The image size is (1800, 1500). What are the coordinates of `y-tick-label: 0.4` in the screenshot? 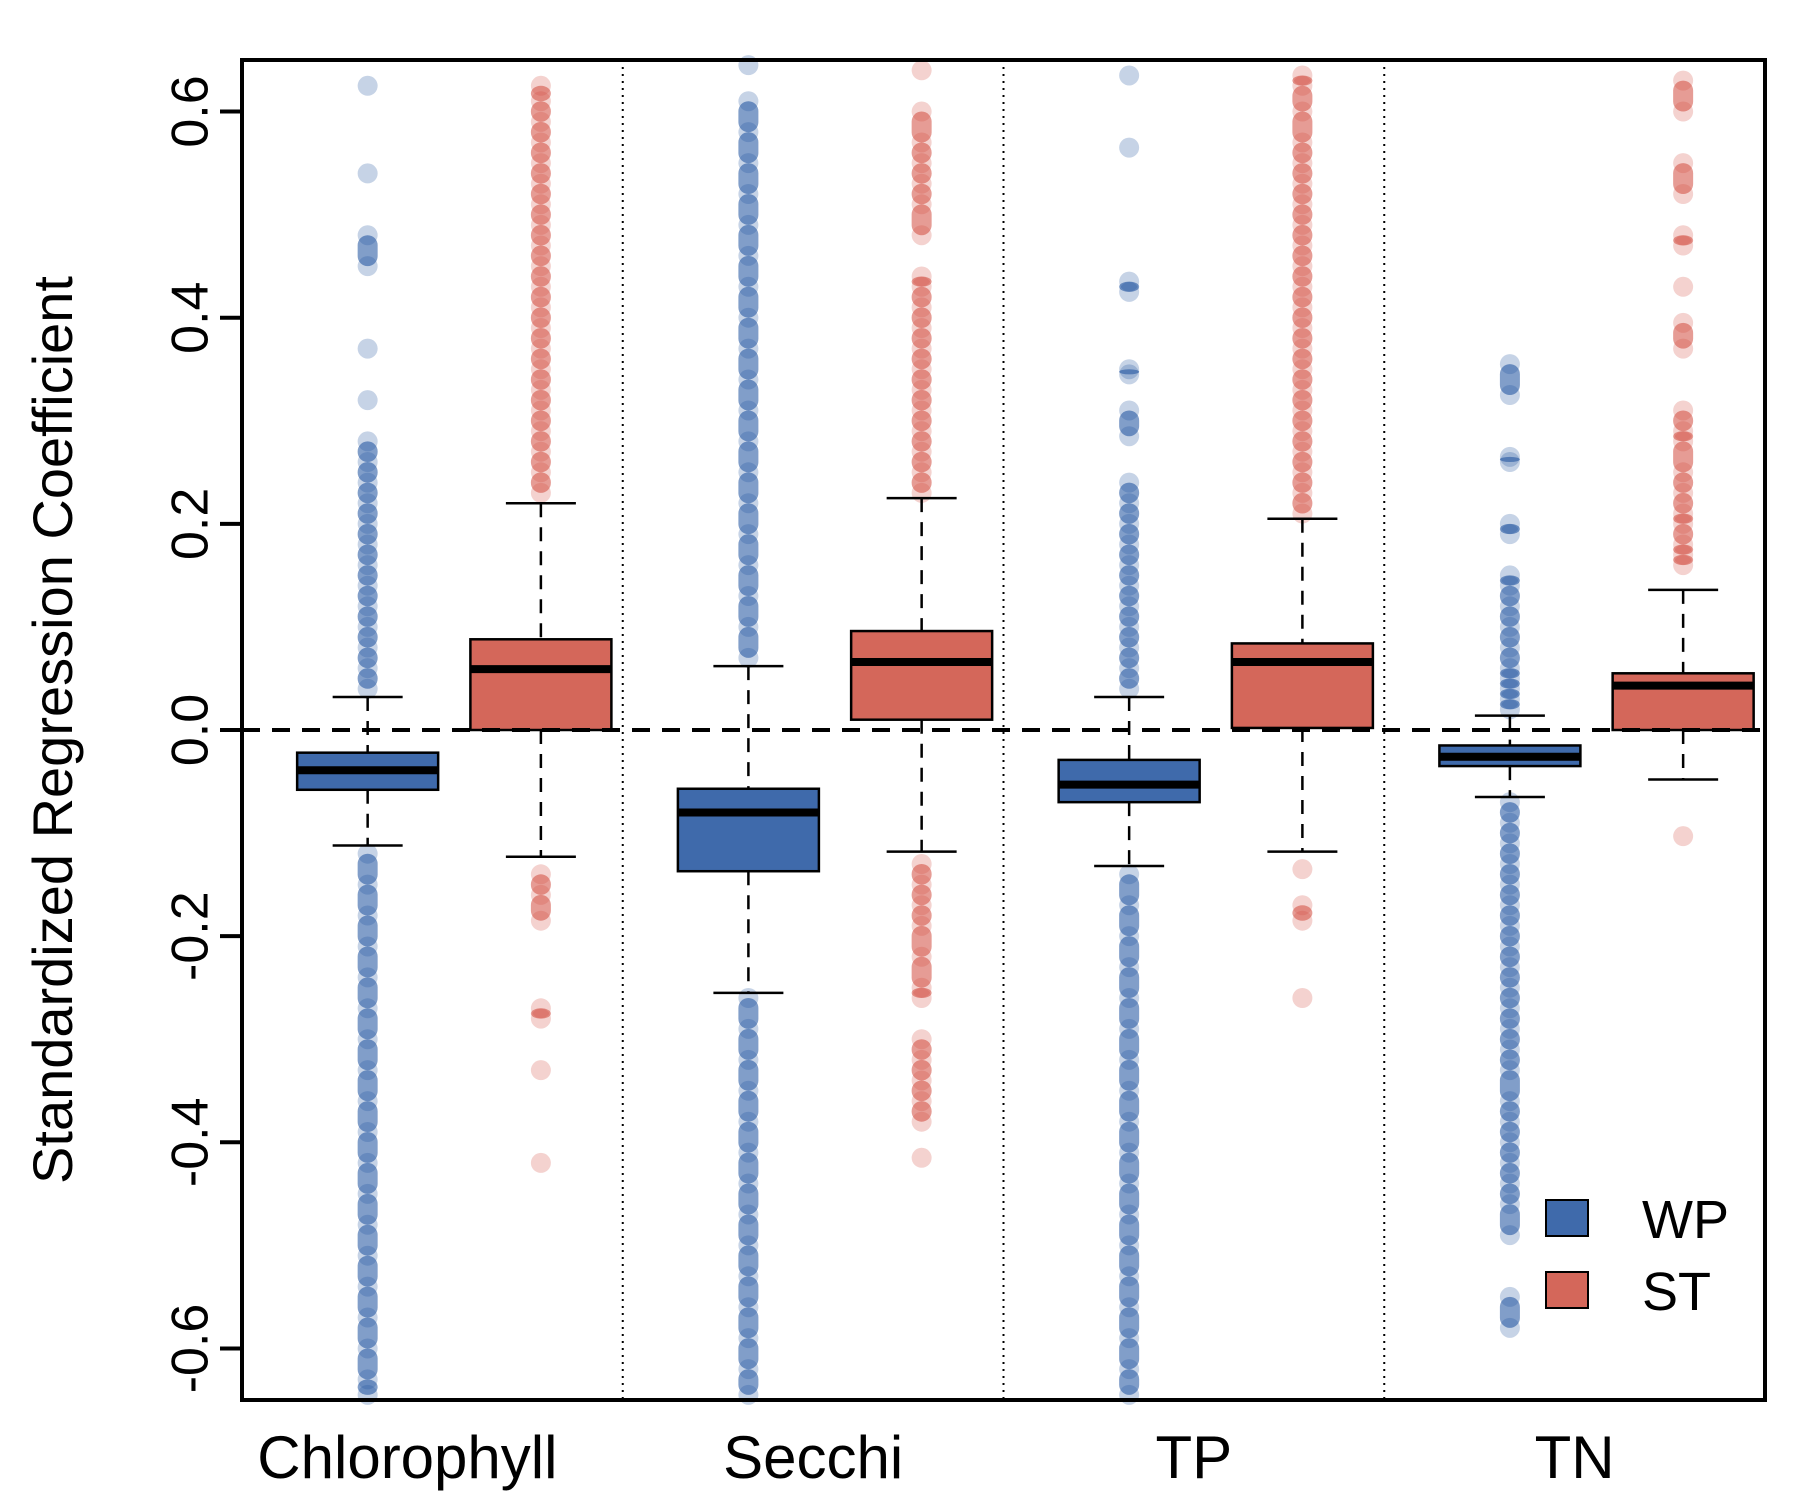 It's located at (191, 318).